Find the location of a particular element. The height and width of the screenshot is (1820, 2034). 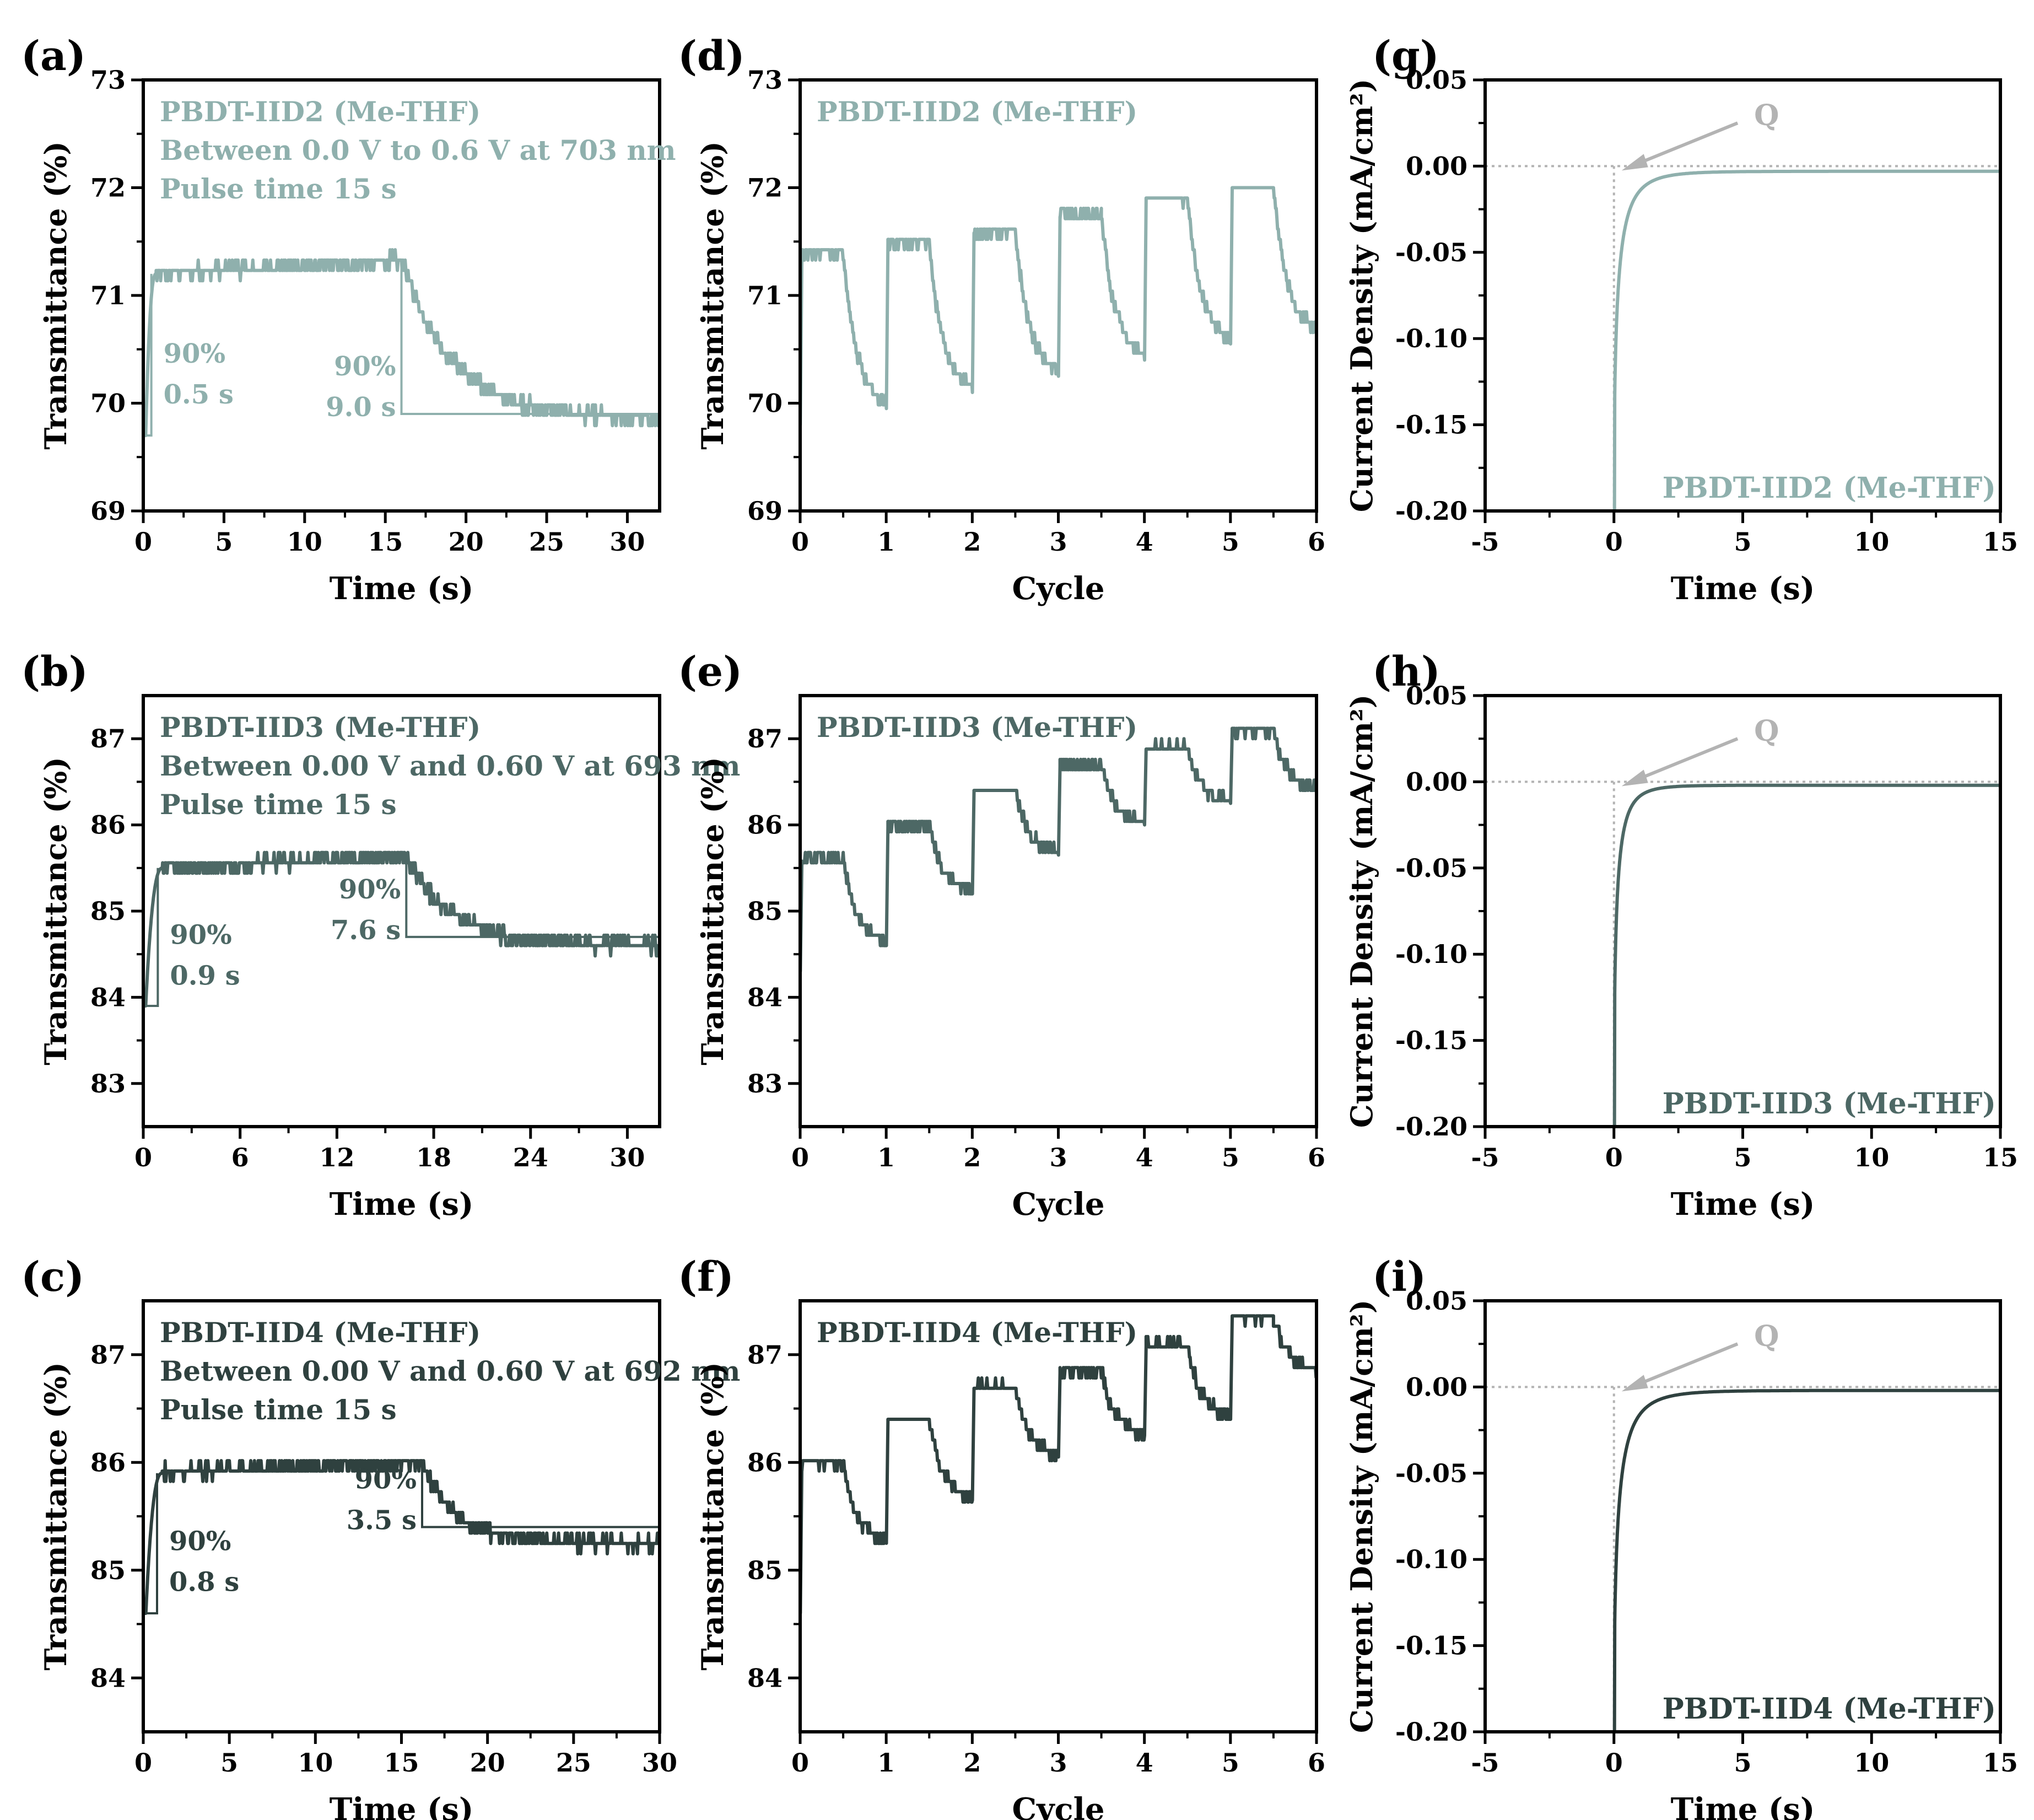

marker-time: 0.8 s is located at coordinates (204, 1582).